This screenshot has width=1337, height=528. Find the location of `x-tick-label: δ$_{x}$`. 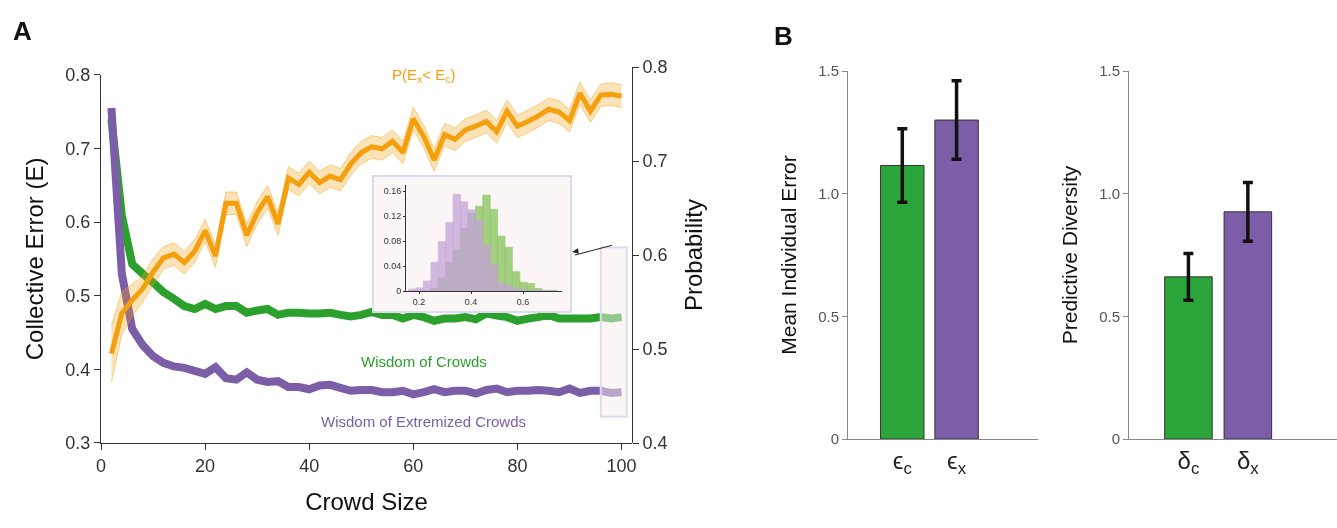

x-tick-label: δ$_{x}$ is located at coordinates (1248, 462).